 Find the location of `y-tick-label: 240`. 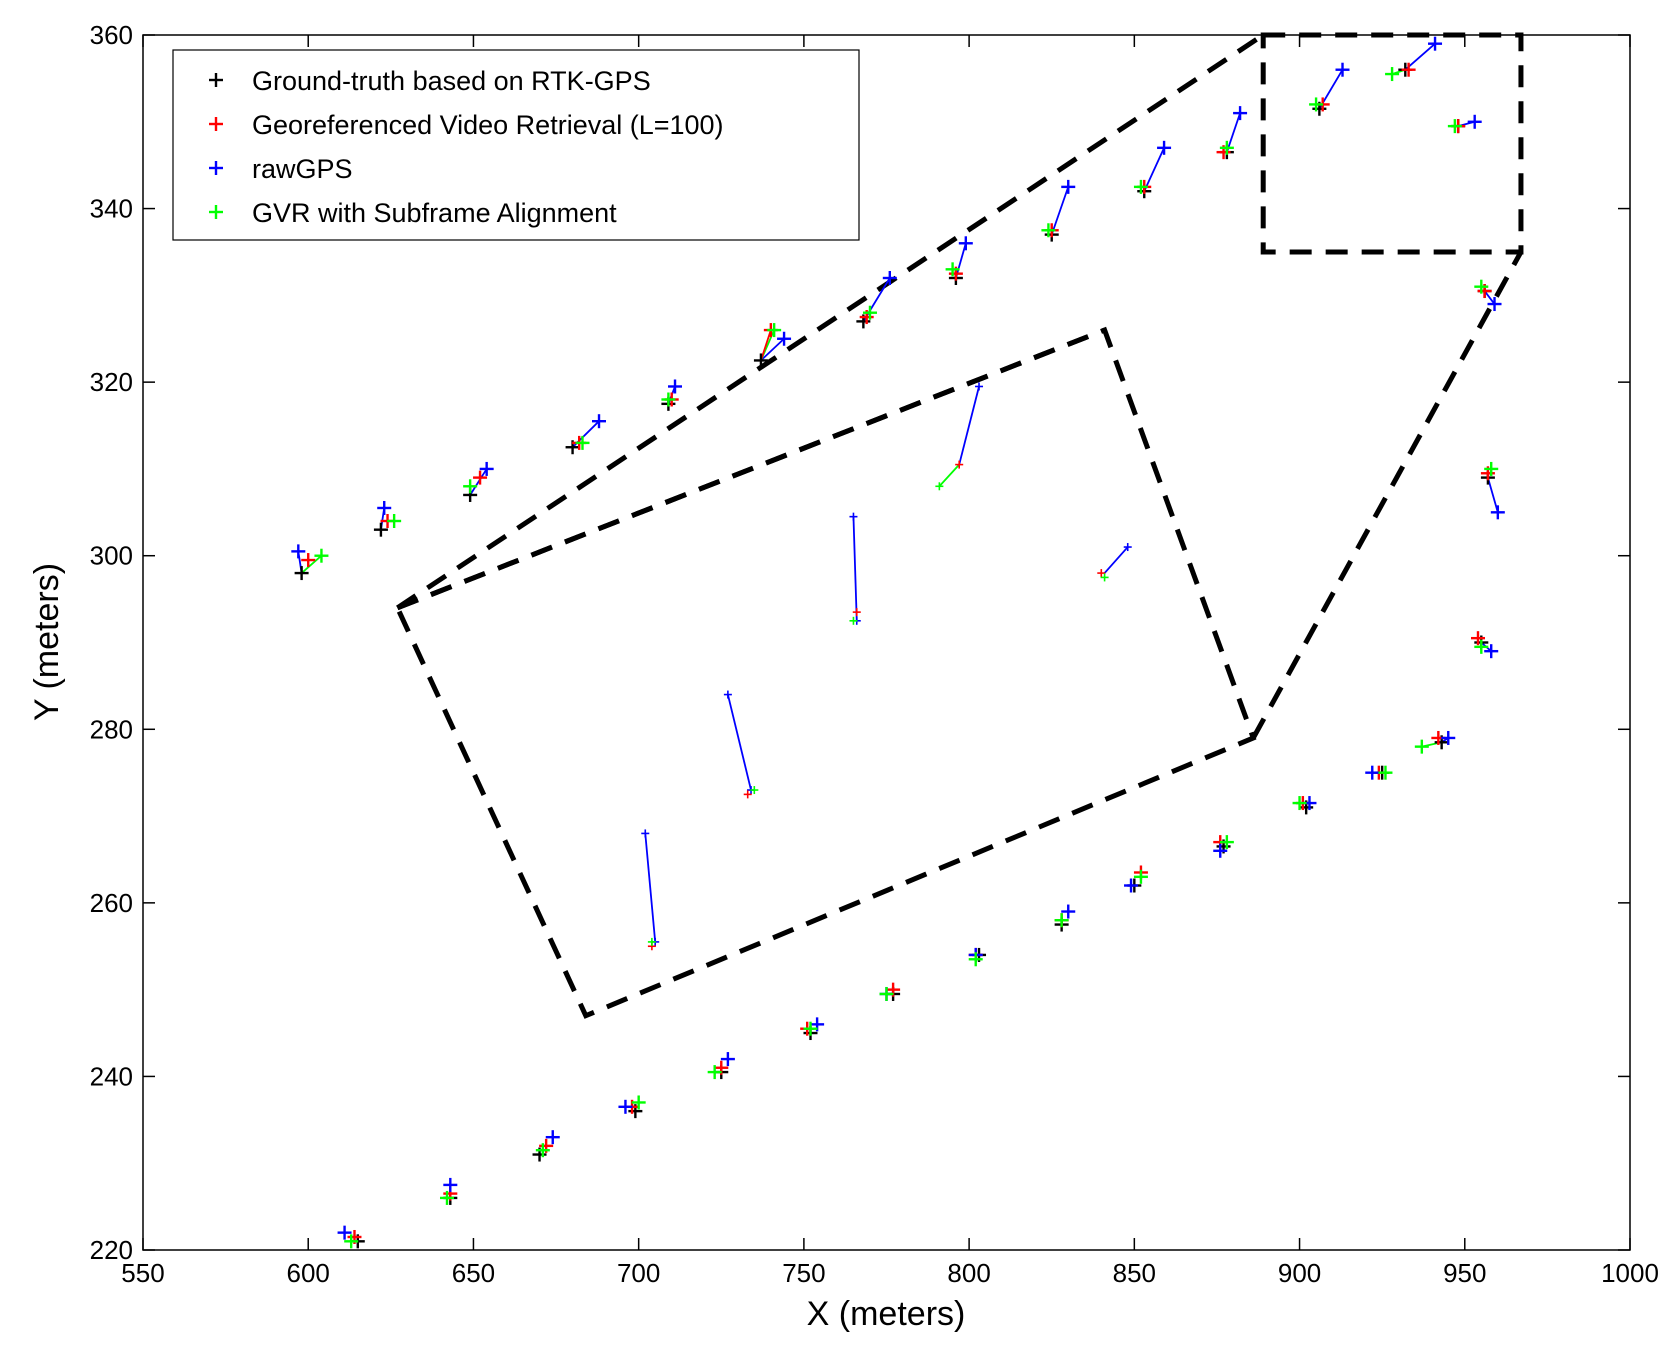

y-tick-label: 240 is located at coordinates (111, 1076).